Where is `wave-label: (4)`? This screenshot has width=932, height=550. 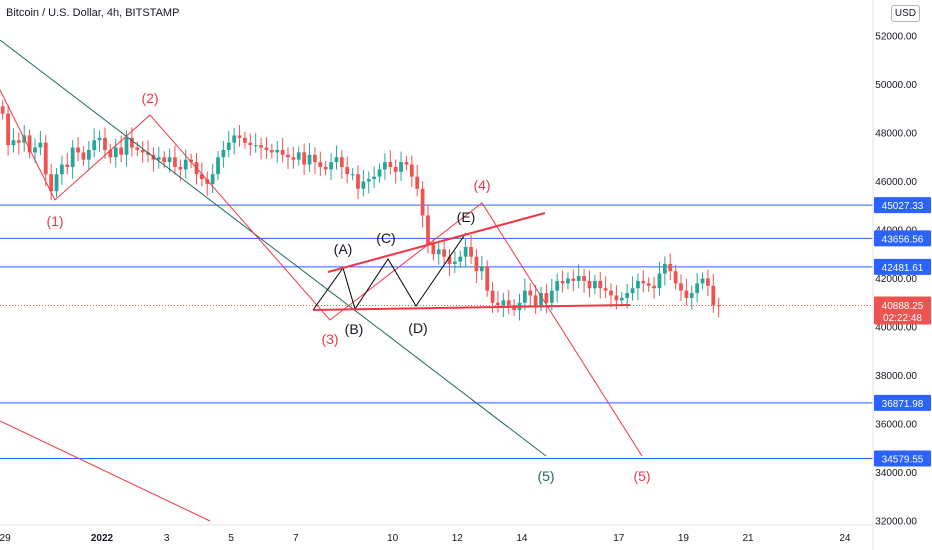
wave-label: (4) is located at coordinates (481, 185).